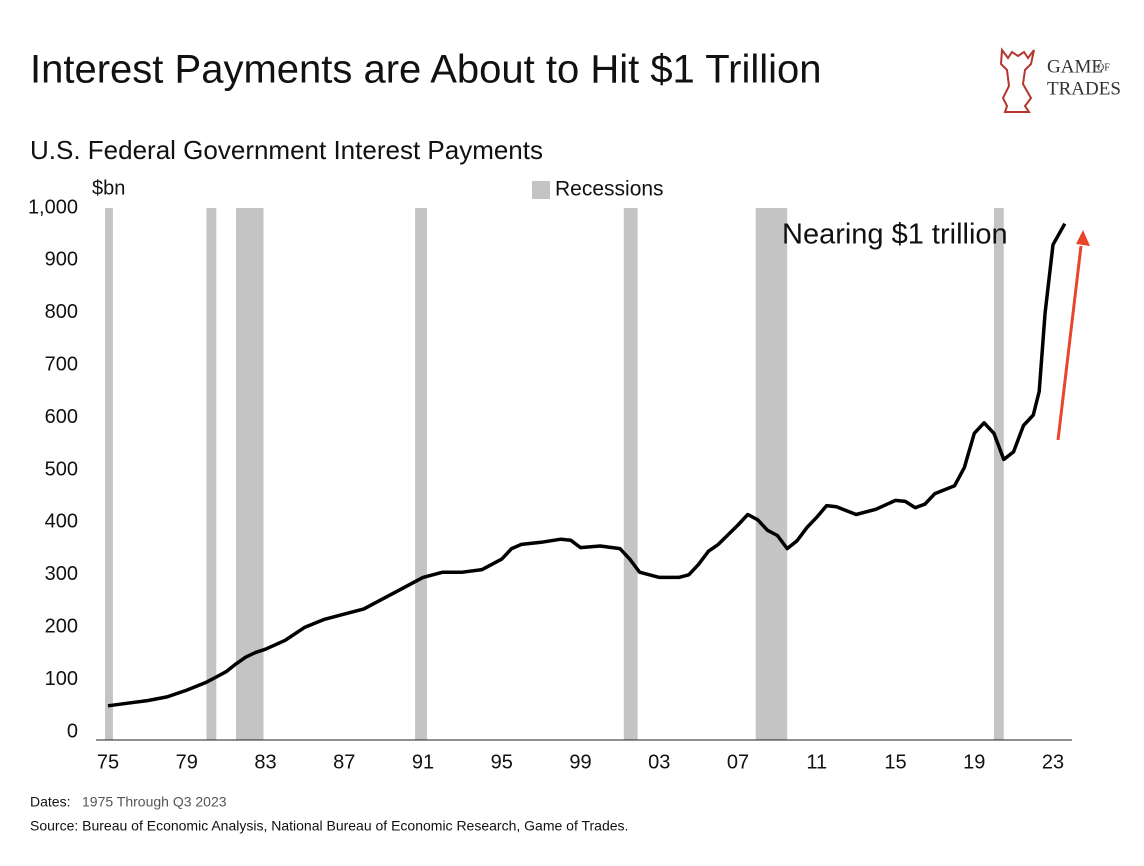 Image resolution: width=1144 pixels, height=866 pixels. What do you see at coordinates (580, 762) in the screenshot?
I see `x-tick-label: 99` at bounding box center [580, 762].